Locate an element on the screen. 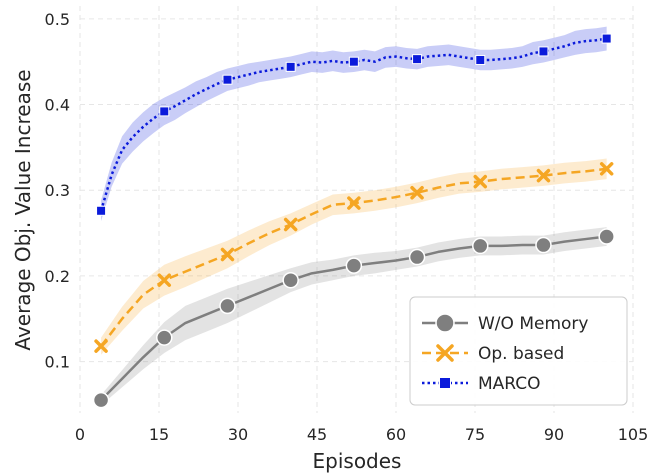  y-axis-ticks: 0.1 0.2 0.3 0.4 0.5 is located at coordinates (57, 191).